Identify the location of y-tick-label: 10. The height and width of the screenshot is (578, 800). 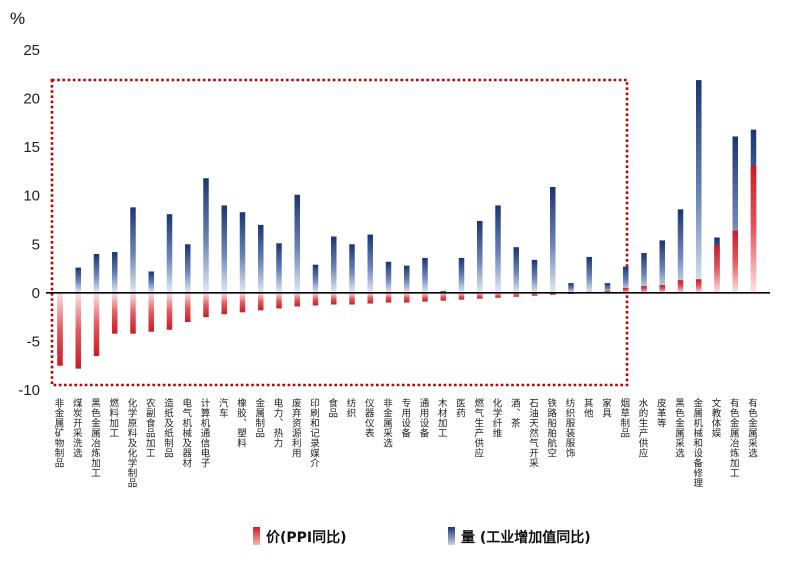
(31, 196).